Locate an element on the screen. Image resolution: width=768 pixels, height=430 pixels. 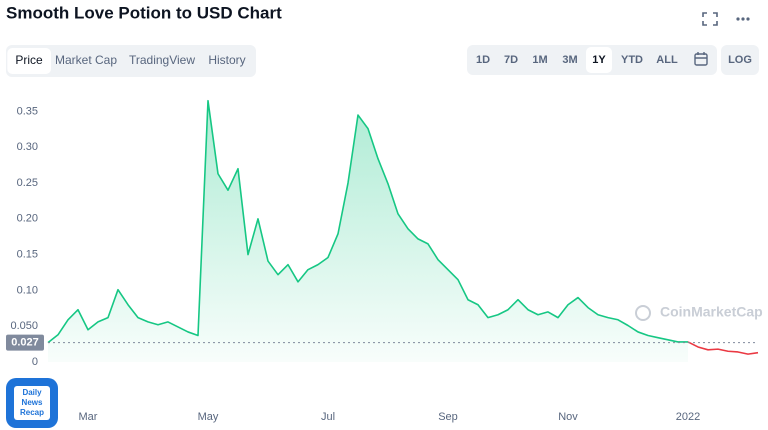
badge-text: News is located at coordinates (32, 402).